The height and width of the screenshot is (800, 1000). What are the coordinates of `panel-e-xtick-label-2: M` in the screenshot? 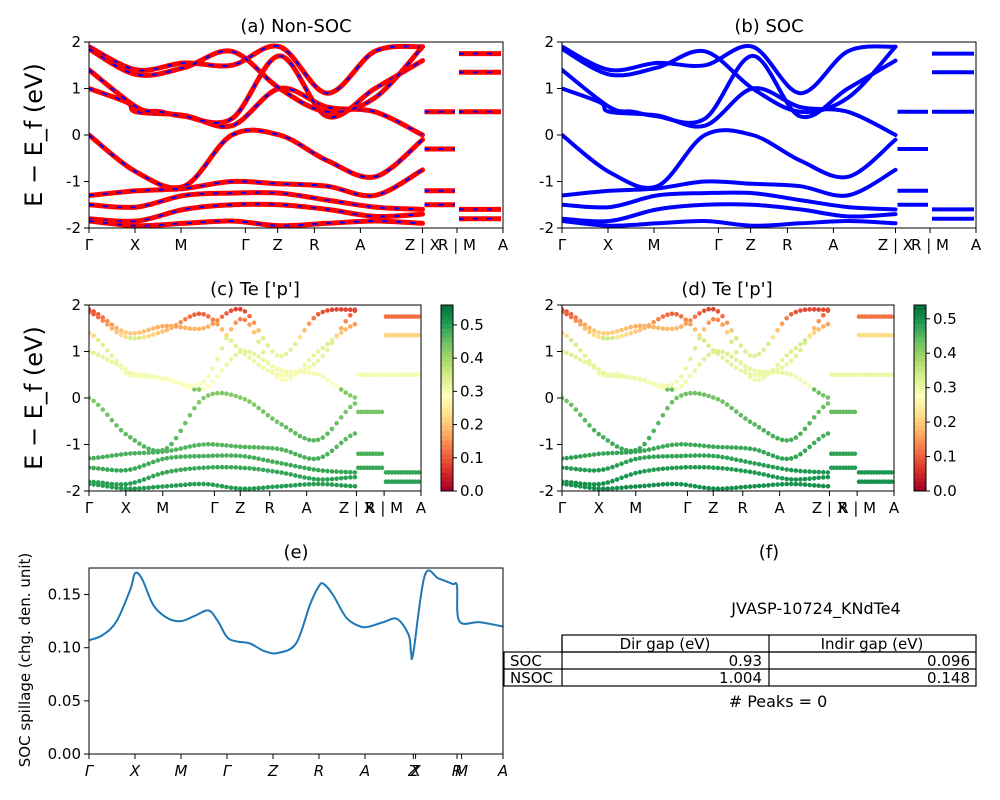 It's located at (181, 771).